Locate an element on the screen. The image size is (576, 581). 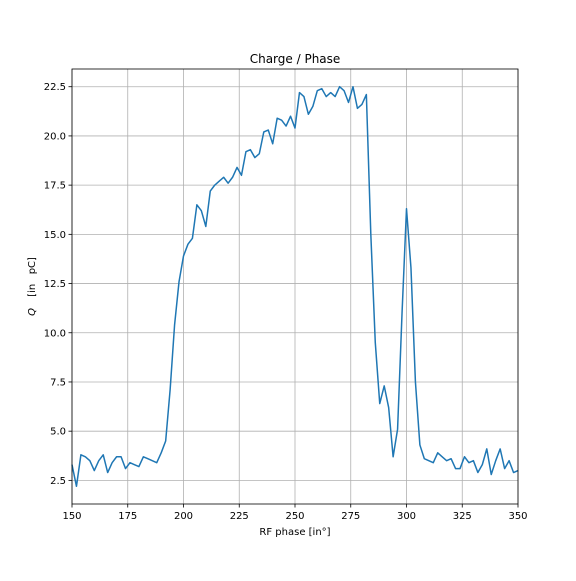
y-axis-label-symbol: Q is located at coordinates (32, 312).